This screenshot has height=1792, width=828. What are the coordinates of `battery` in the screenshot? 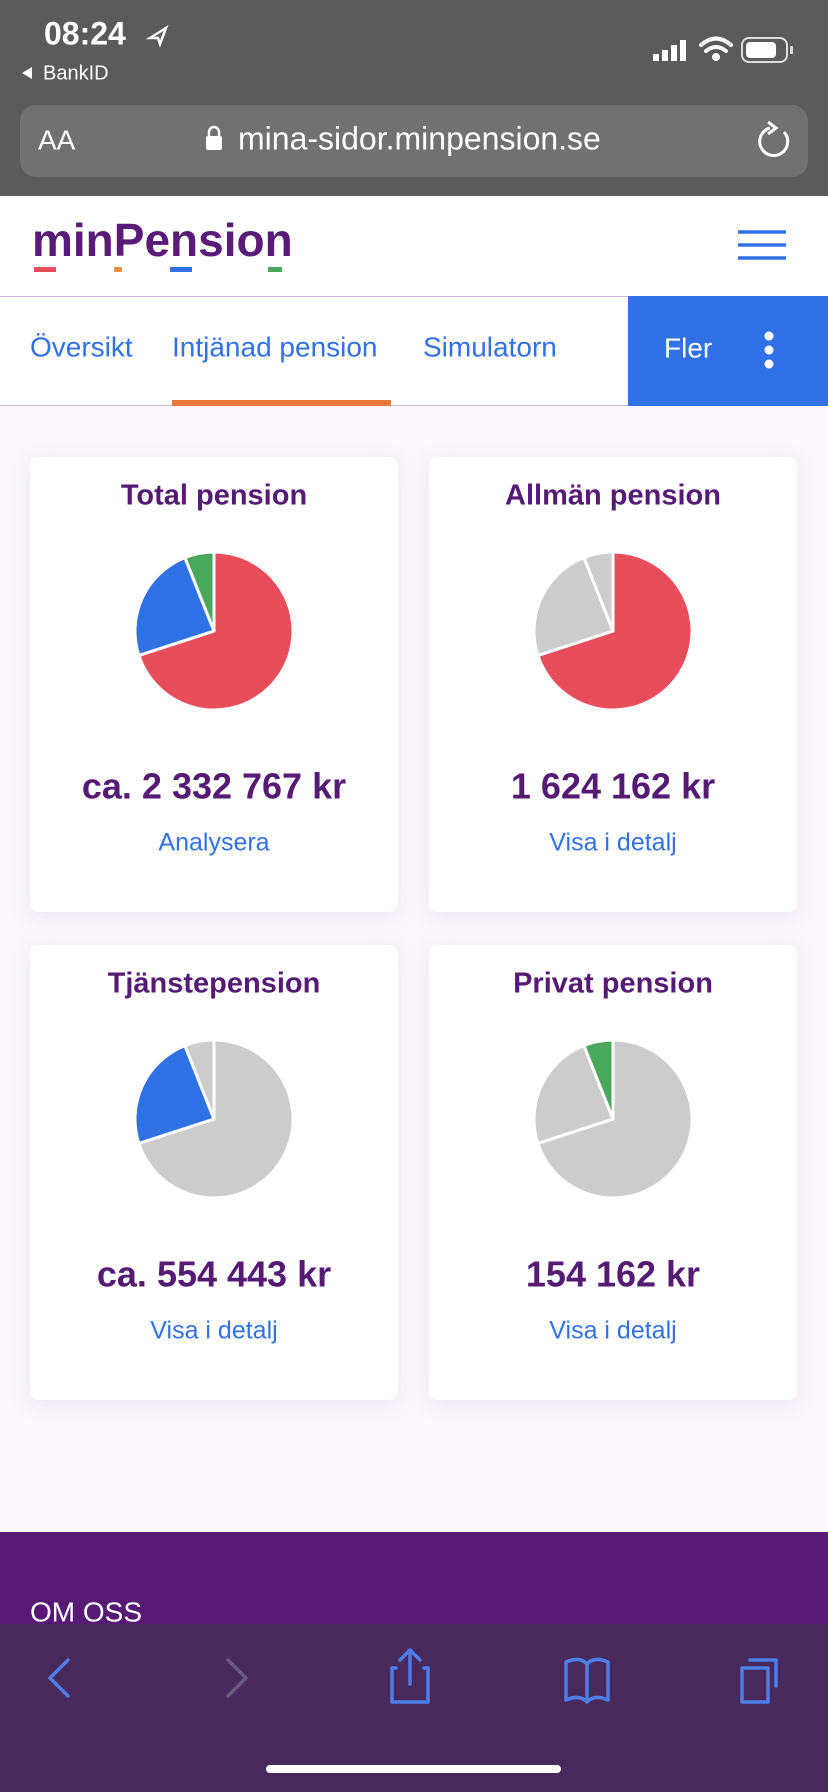 It's located at (764, 50).